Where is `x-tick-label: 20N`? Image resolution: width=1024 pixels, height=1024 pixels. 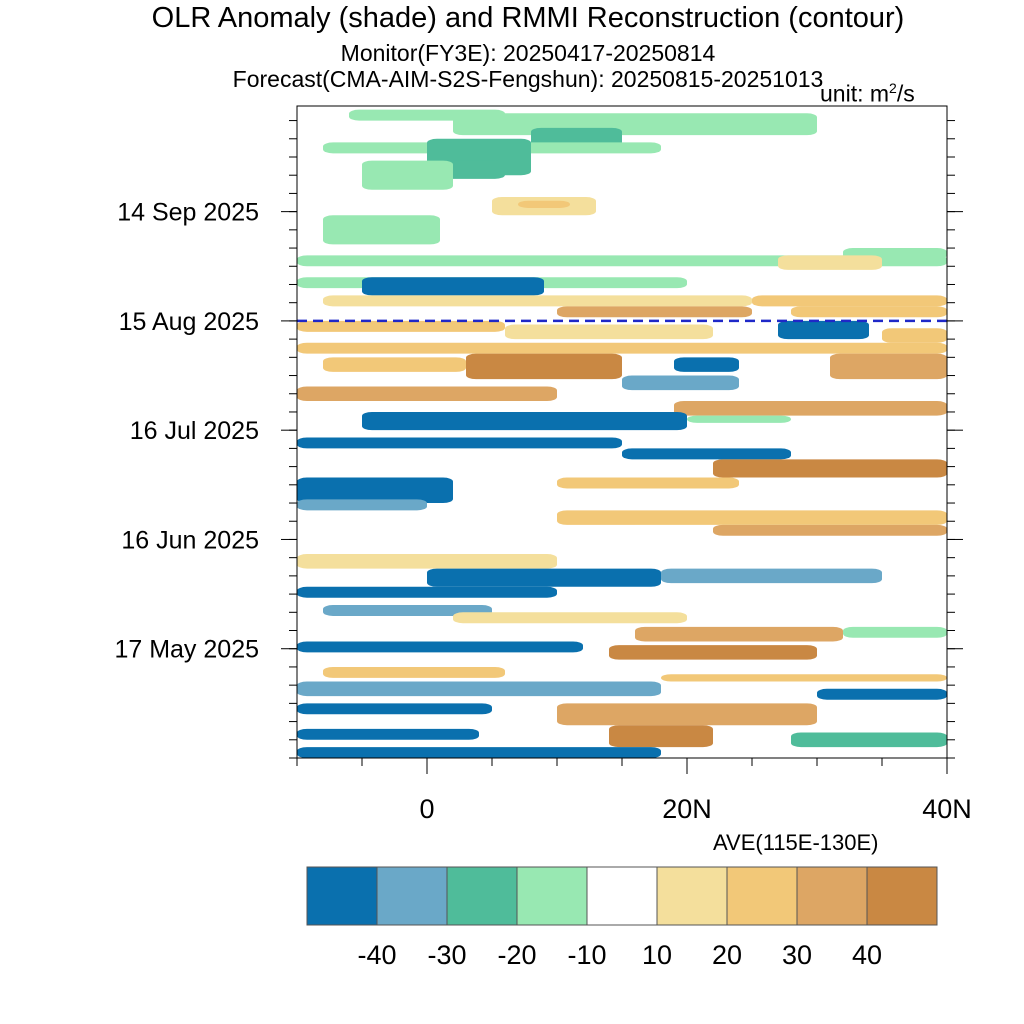
x-tick-label: 20N is located at coordinates (687, 809).